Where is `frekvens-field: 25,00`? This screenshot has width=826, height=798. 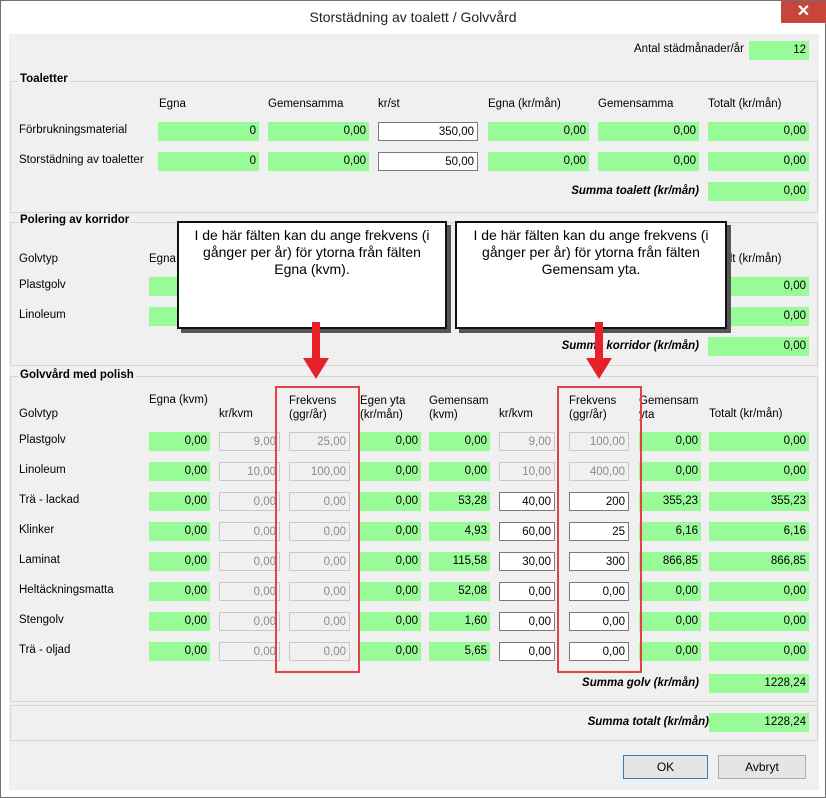
frekvens-field: 25,00 is located at coordinates (319, 441).